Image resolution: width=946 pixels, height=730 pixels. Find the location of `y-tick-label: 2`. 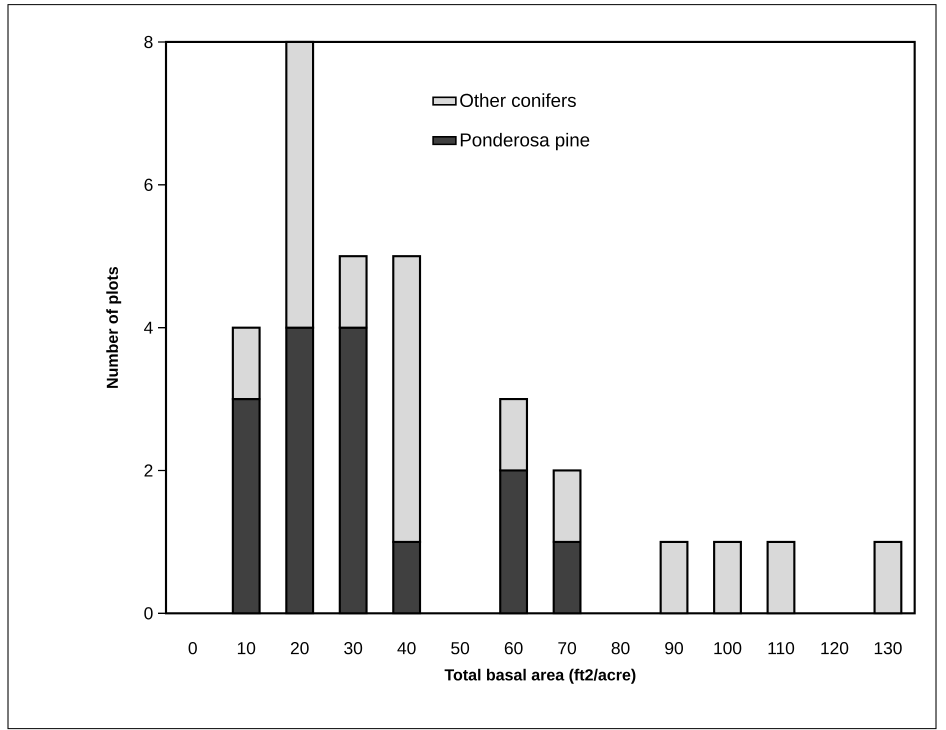

y-tick-label: 2 is located at coordinates (148, 470).